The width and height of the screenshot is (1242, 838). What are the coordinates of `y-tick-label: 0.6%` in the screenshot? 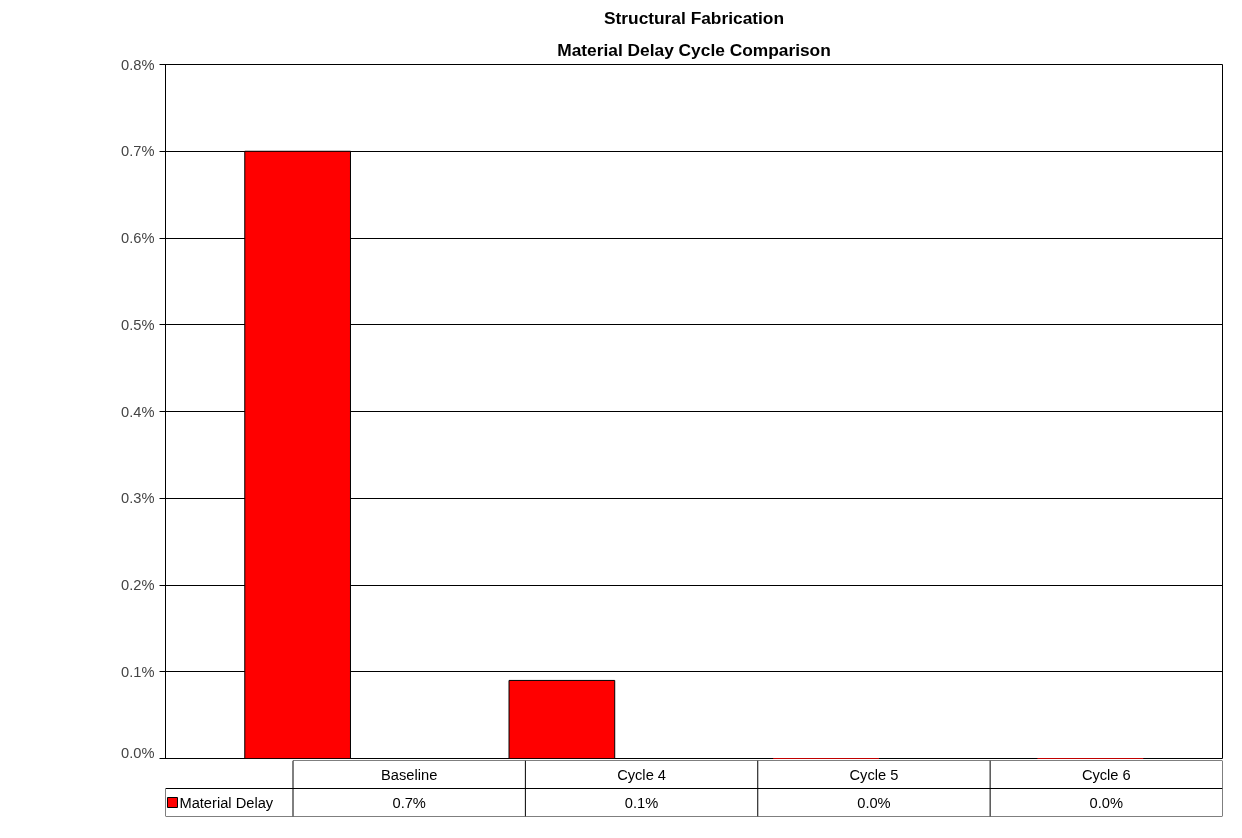 It's located at (138, 238).